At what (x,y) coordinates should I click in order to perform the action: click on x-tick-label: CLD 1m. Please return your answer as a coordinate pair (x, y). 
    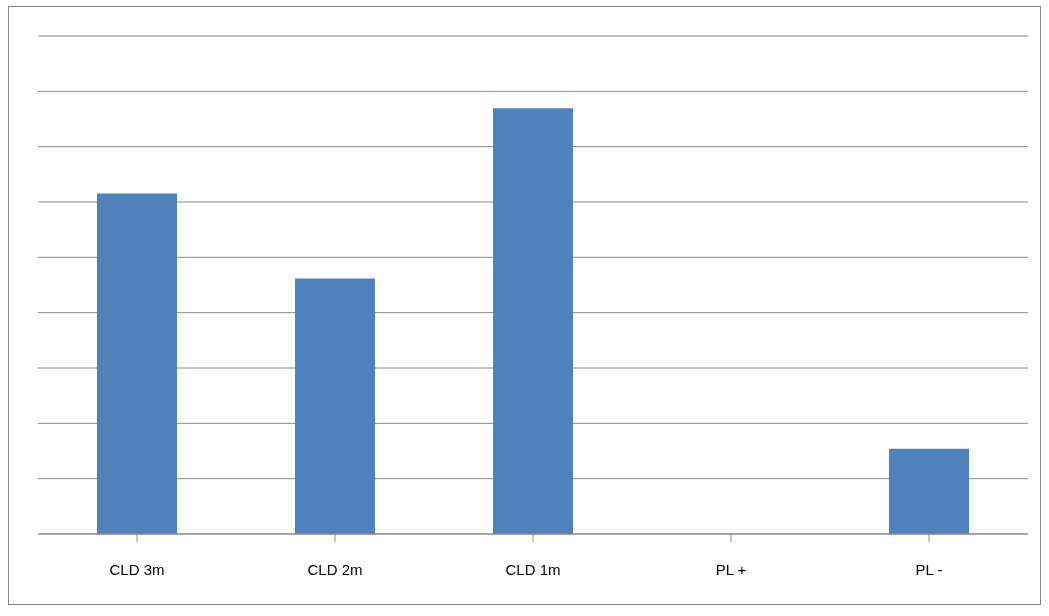
    Looking at the image, I should click on (533, 569).